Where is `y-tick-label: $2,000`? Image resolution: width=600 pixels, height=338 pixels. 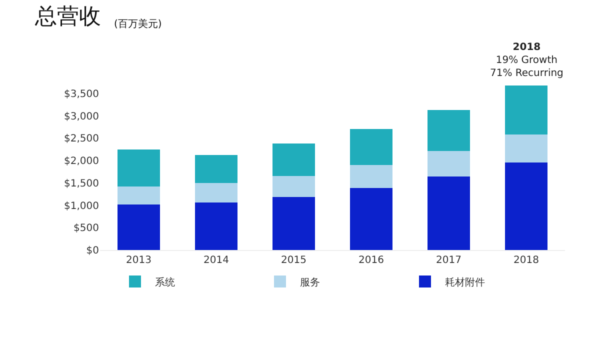
y-tick-label: $2,000 is located at coordinates (81, 162).